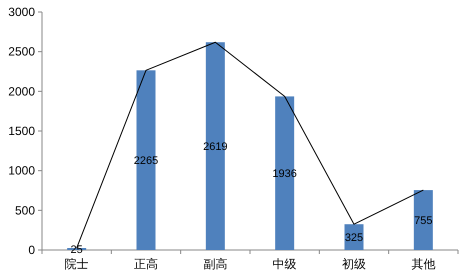  I want to click on y-tick-label: 2000, so click(22, 91).